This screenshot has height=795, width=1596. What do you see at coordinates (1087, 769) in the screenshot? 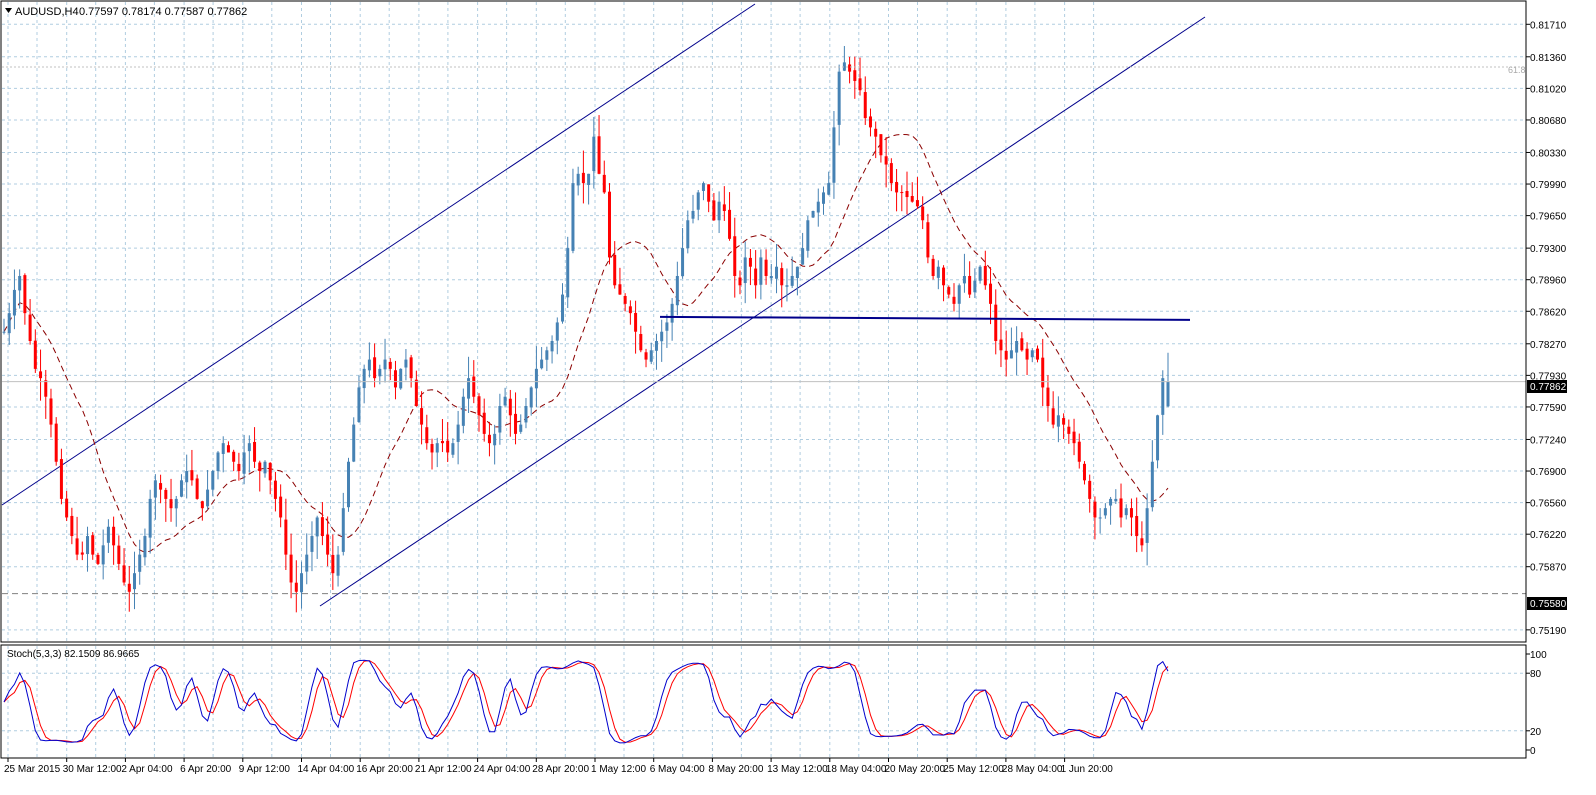
I see `time-tick-label: 1 Jun 20:00` at bounding box center [1087, 769].